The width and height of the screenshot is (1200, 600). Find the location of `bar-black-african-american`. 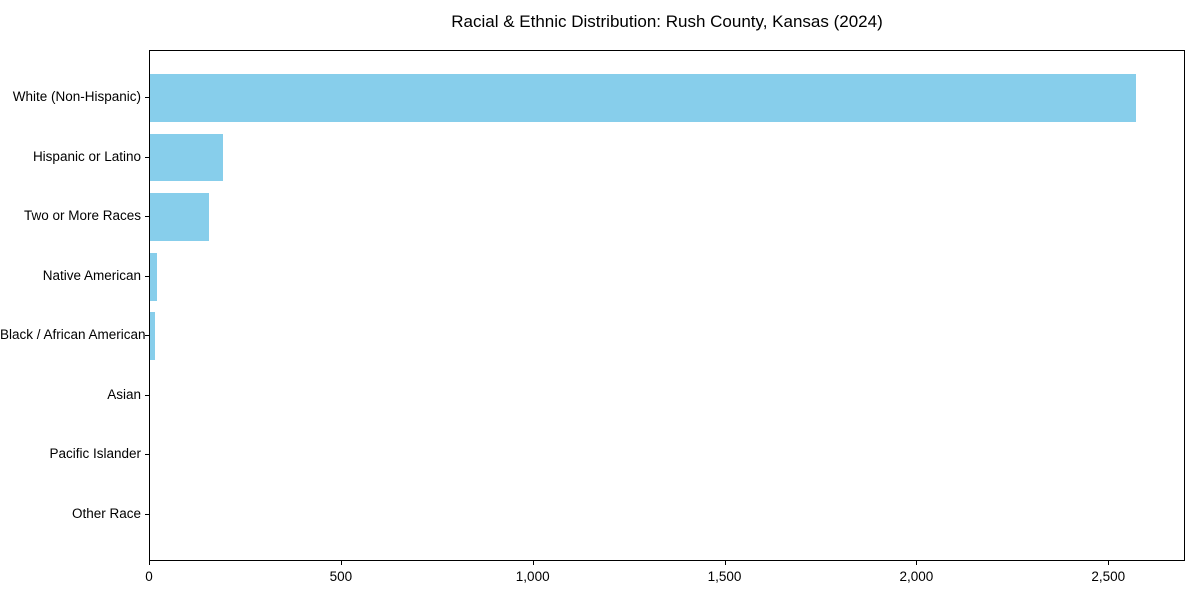

bar-black-african-american is located at coordinates (152, 336).